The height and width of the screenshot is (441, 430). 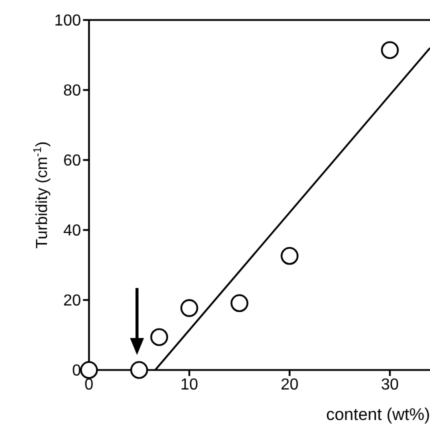 What do you see at coordinates (77, 371) in the screenshot?
I see `y-tick-label: 0` at bounding box center [77, 371].